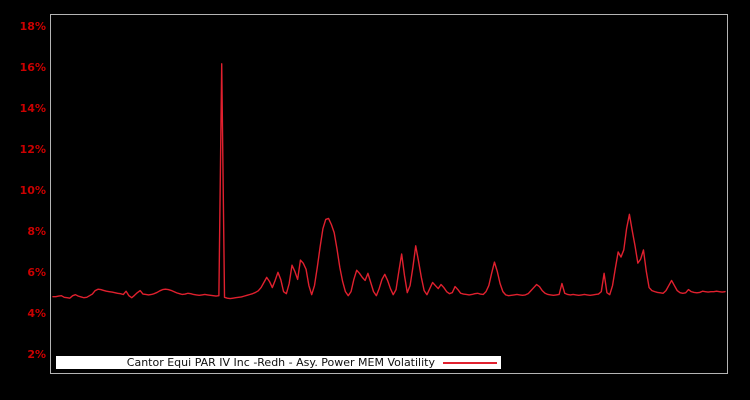 This screenshot has width=750, height=400. What do you see at coordinates (36, 231) in the screenshot?
I see `y-axis-tick-label: 8%` at bounding box center [36, 231].